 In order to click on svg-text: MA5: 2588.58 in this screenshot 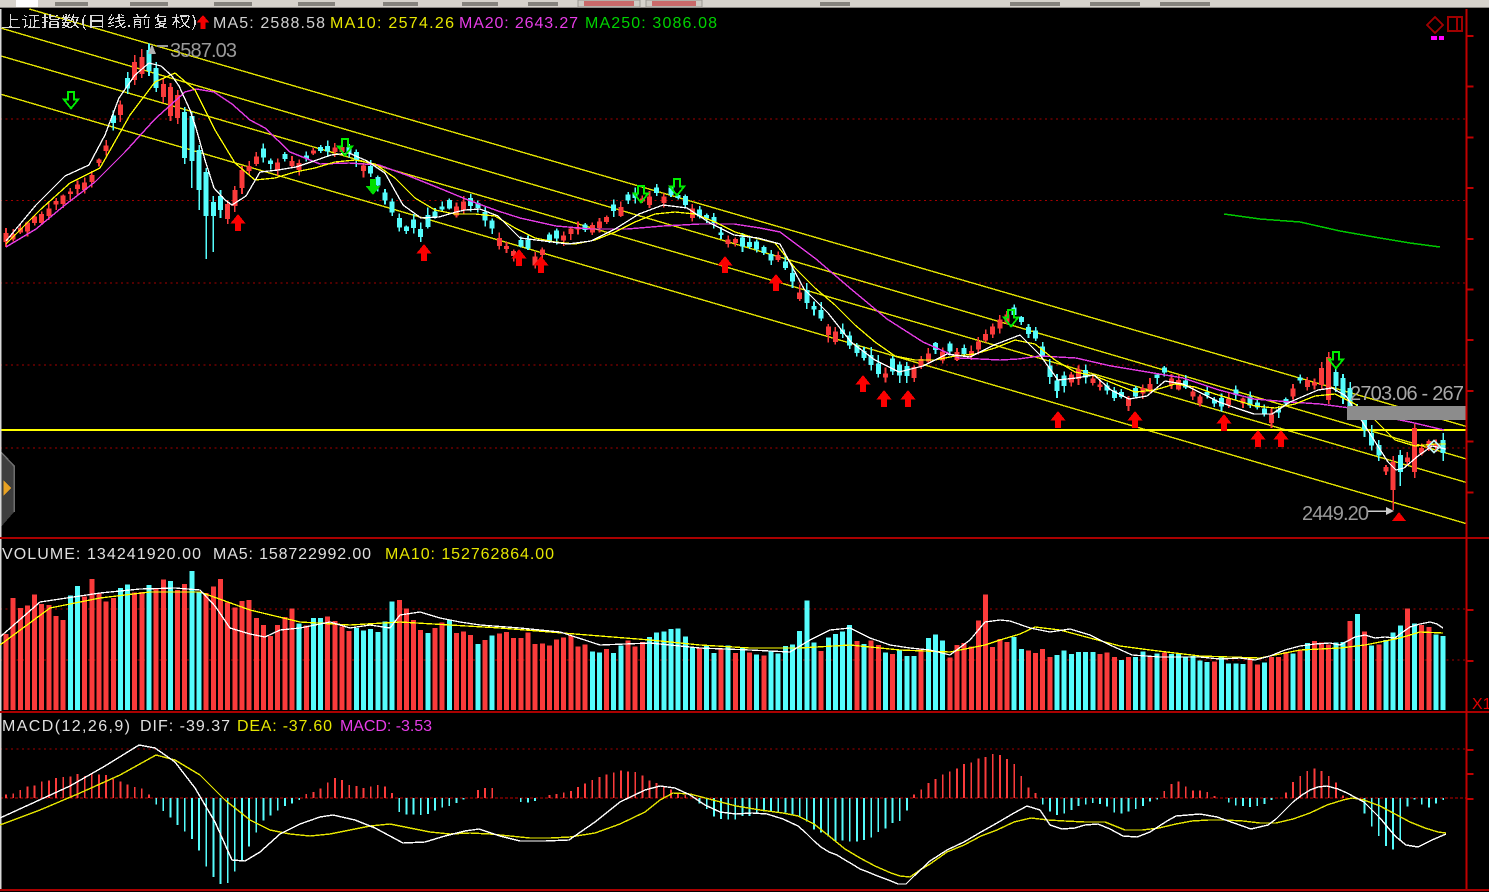, I will do `click(269, 23)`.